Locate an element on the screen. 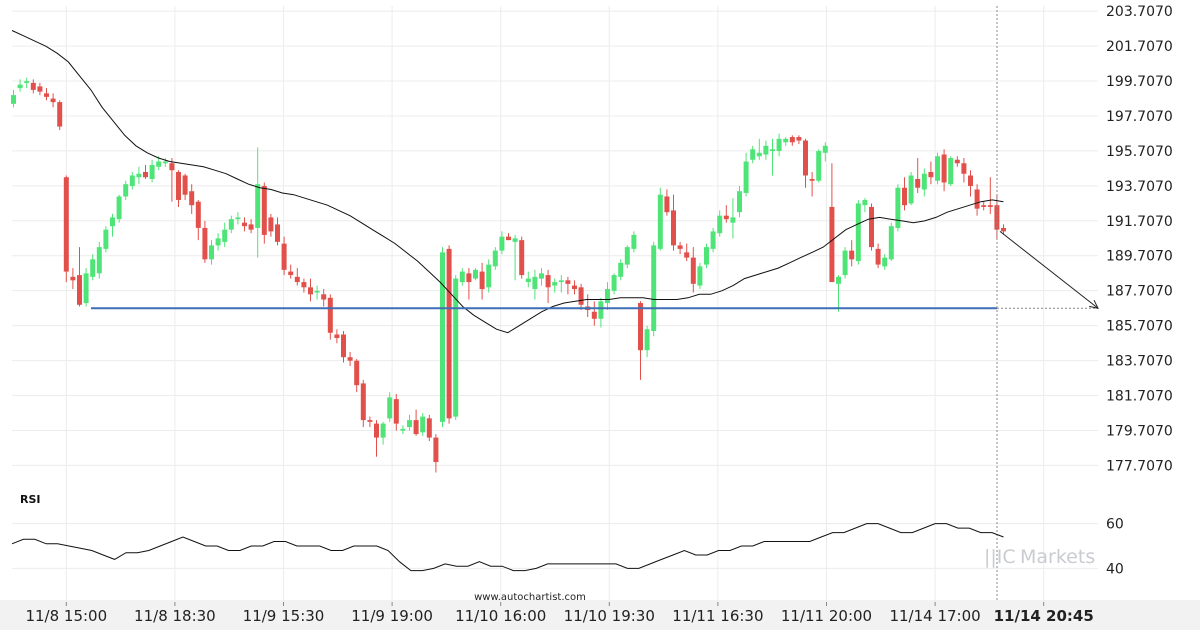 The image size is (1200, 630). y-tick-label-3: 197.7070 is located at coordinates (1139, 117).